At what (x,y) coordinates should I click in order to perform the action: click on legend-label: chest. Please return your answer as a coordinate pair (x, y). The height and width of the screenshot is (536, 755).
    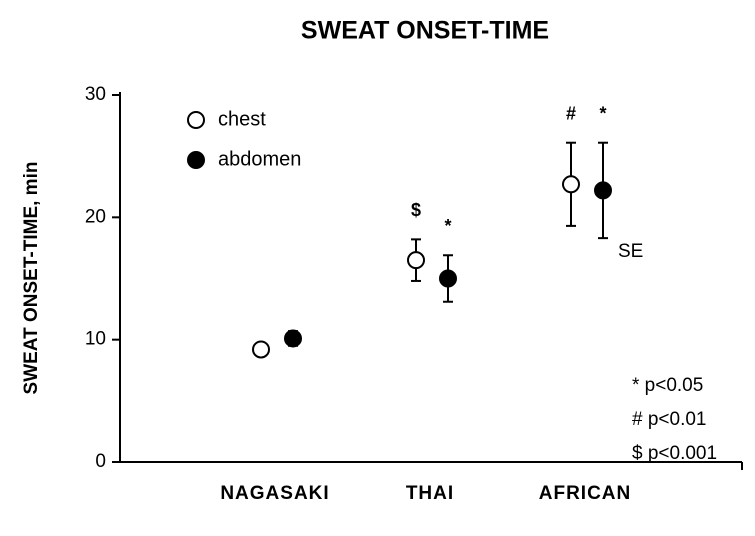
    Looking at the image, I should click on (242, 119).